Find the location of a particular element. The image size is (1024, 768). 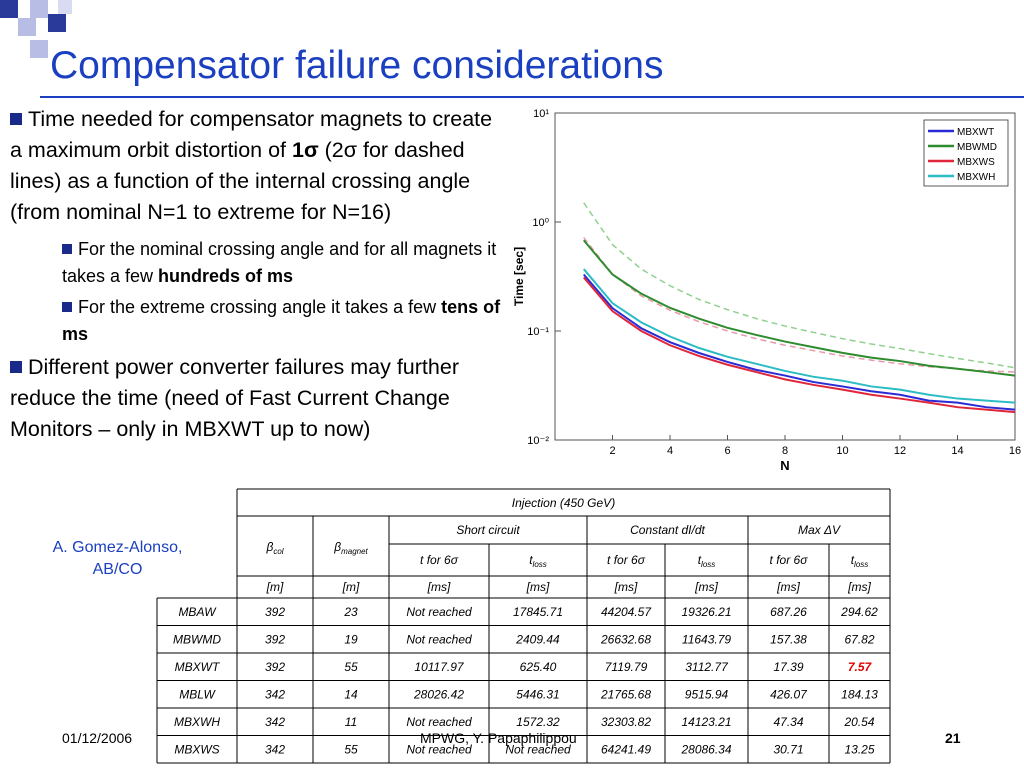

x-tick-label: 2 is located at coordinates (612, 451).